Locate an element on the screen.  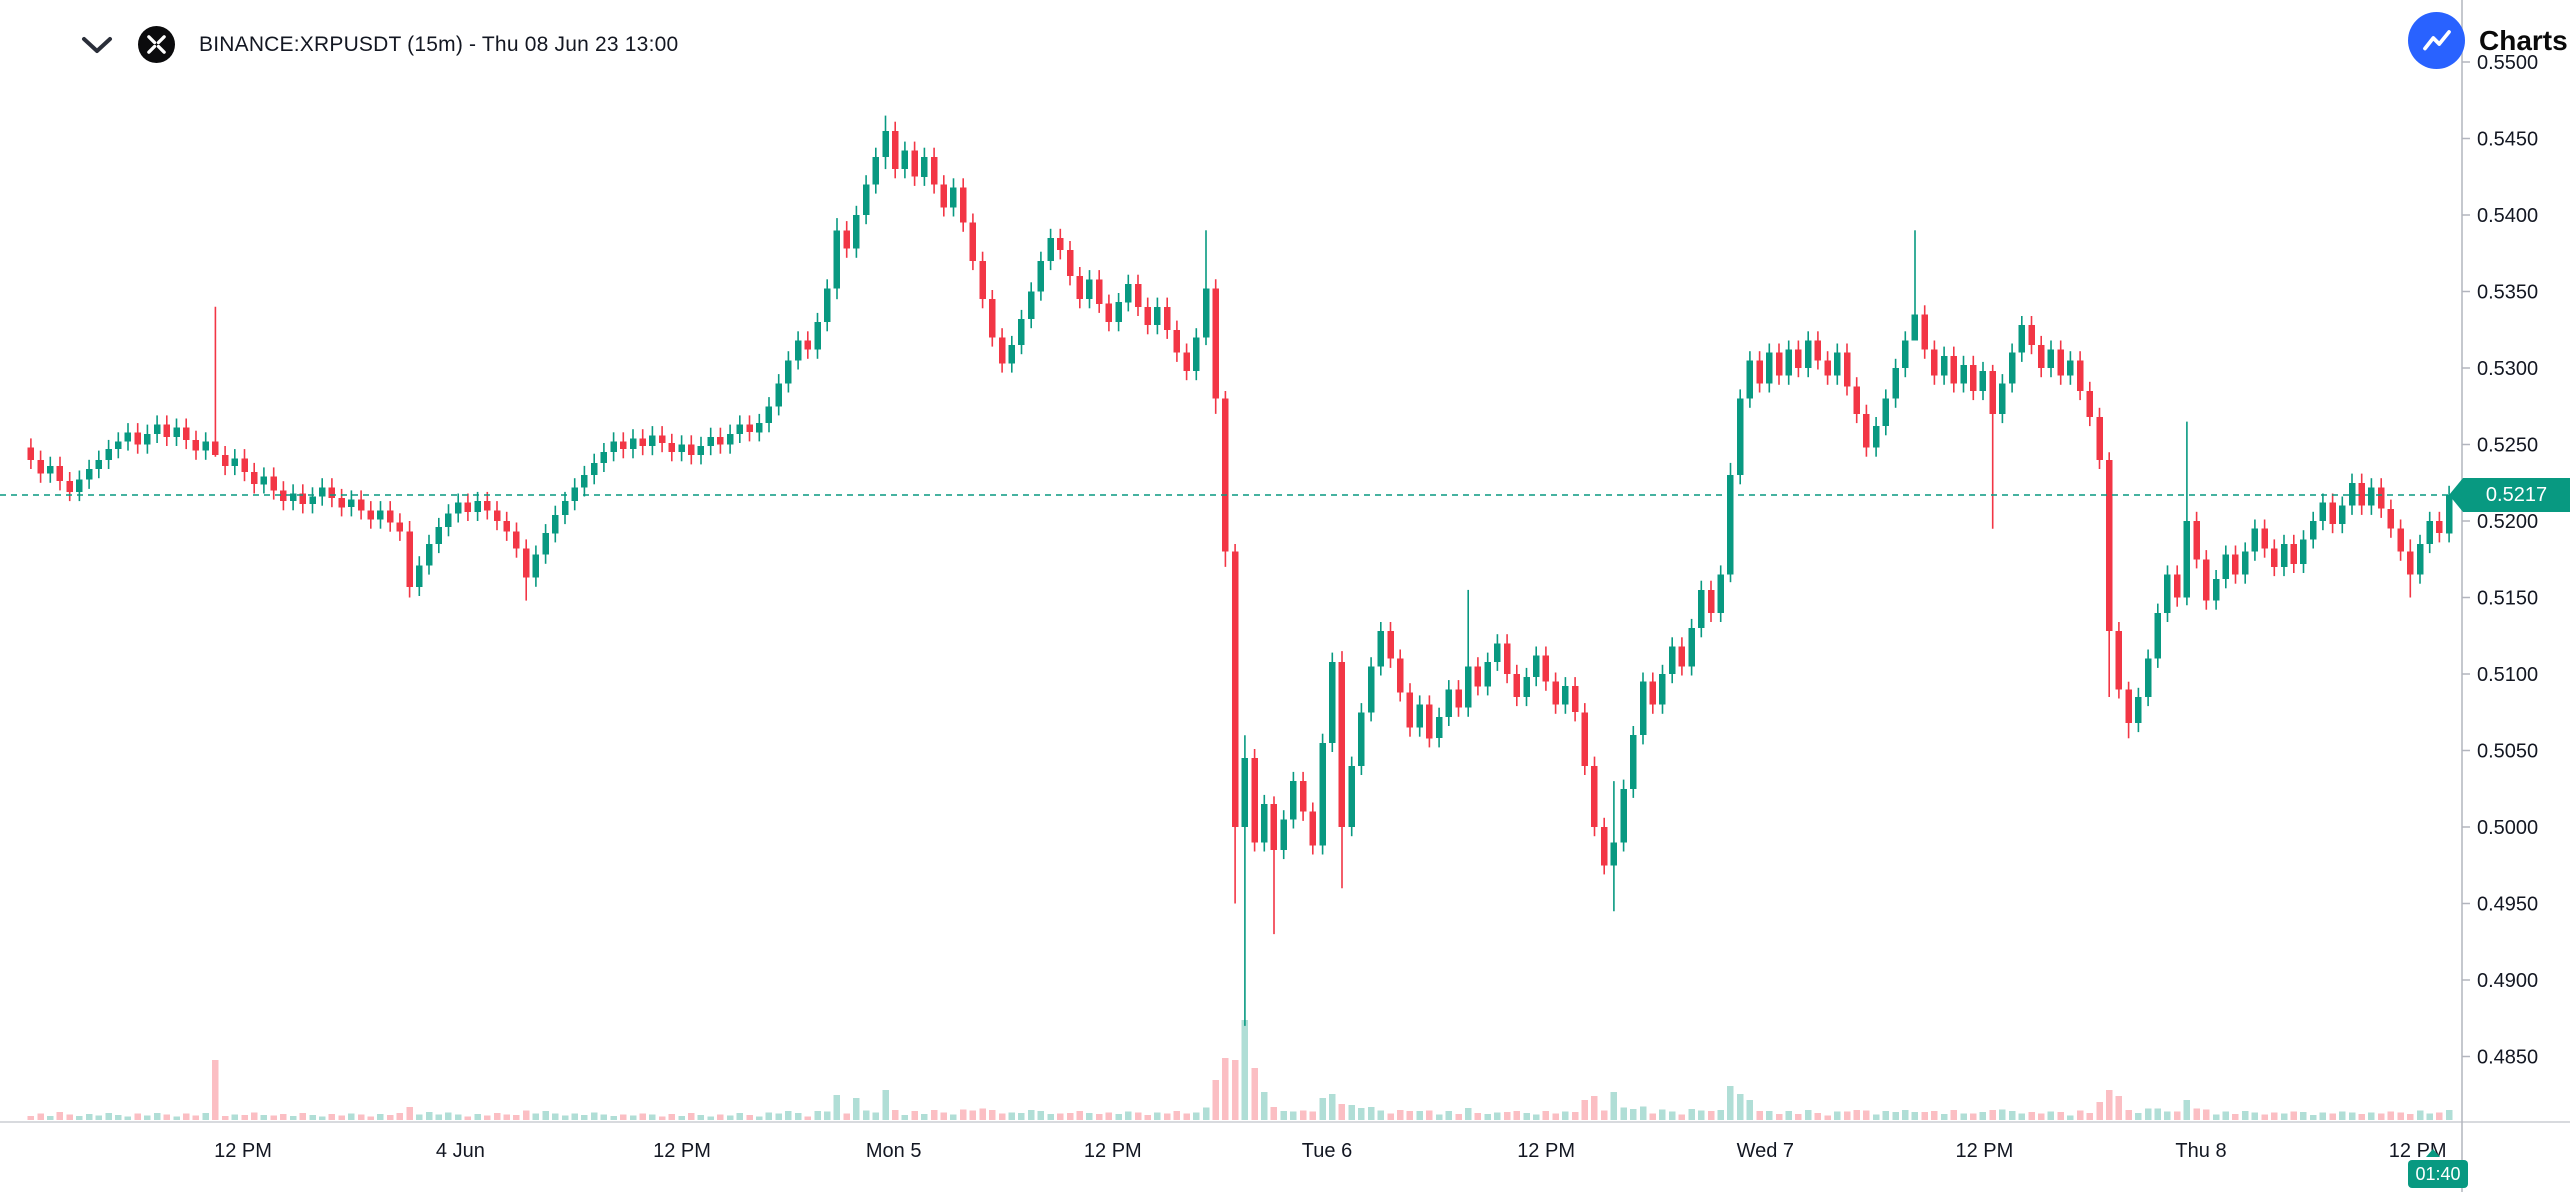
brand-logo: Charts is located at coordinates (2489, 40).